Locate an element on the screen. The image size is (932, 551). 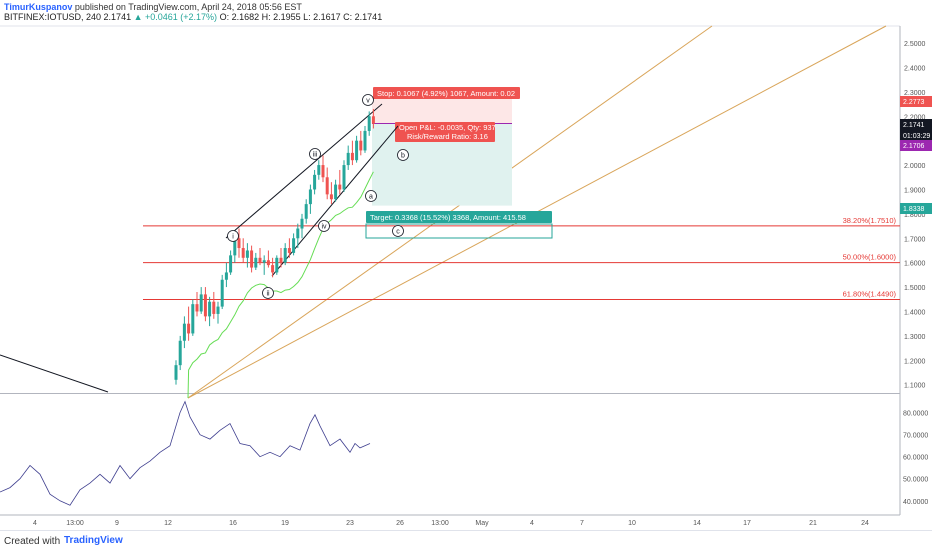
price-tick-label: 2.0000 is located at coordinates (915, 166).